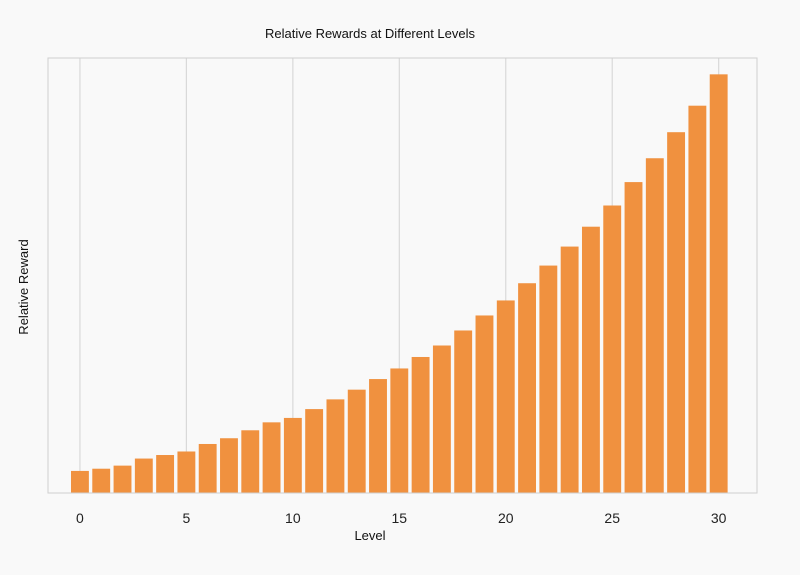  I want to click on x-tick-labels: 0 5 10 15 20 25 30, so click(401, 518).